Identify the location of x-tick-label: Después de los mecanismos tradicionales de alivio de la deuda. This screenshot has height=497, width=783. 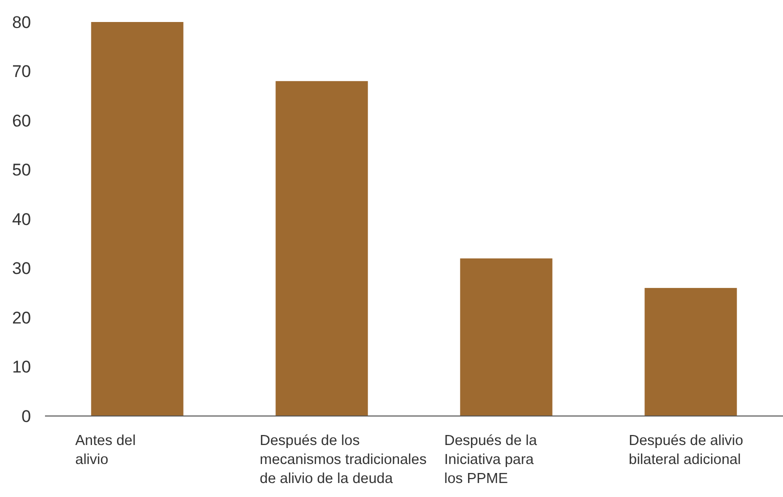
(343, 460).